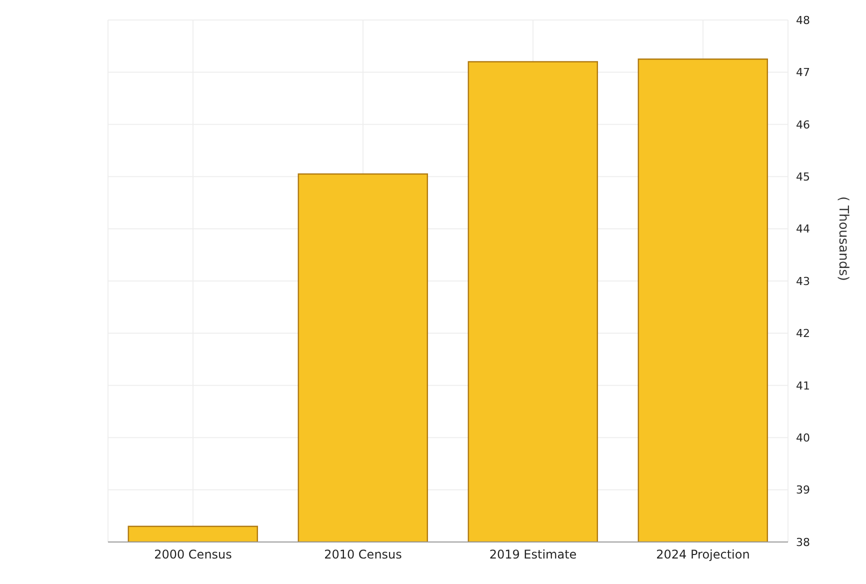  Describe the element at coordinates (803, 385) in the screenshot. I see `y-tick-label: 41` at that location.